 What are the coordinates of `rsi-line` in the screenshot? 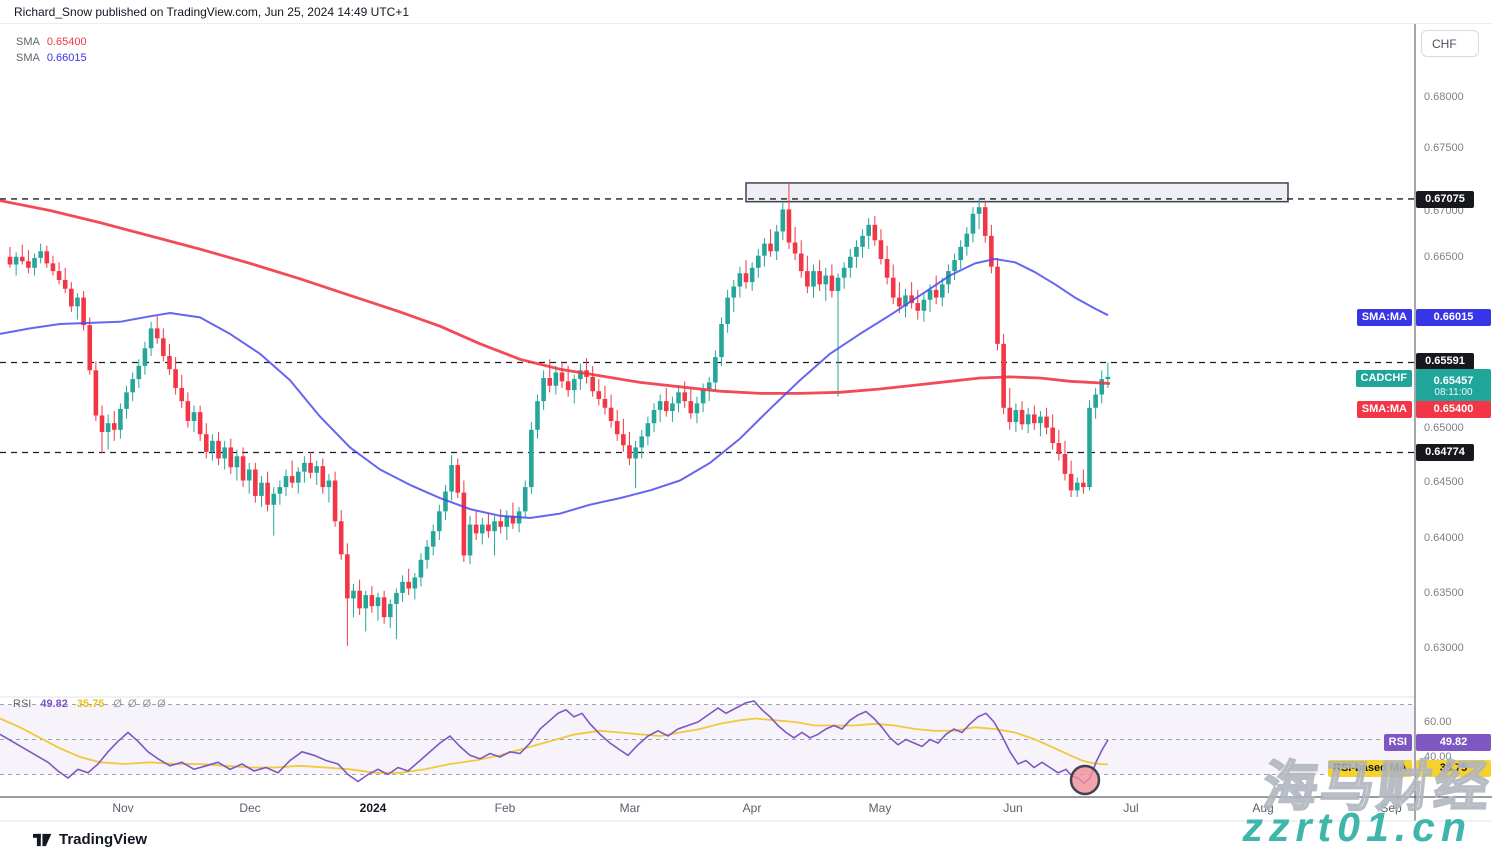 It's located at (554, 742).